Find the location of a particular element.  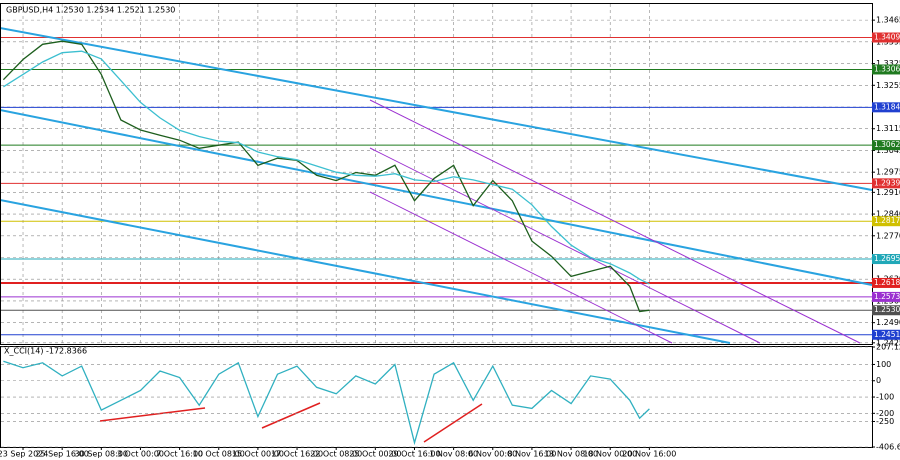

y-tick-label: 1.2910 is located at coordinates (888, 192).